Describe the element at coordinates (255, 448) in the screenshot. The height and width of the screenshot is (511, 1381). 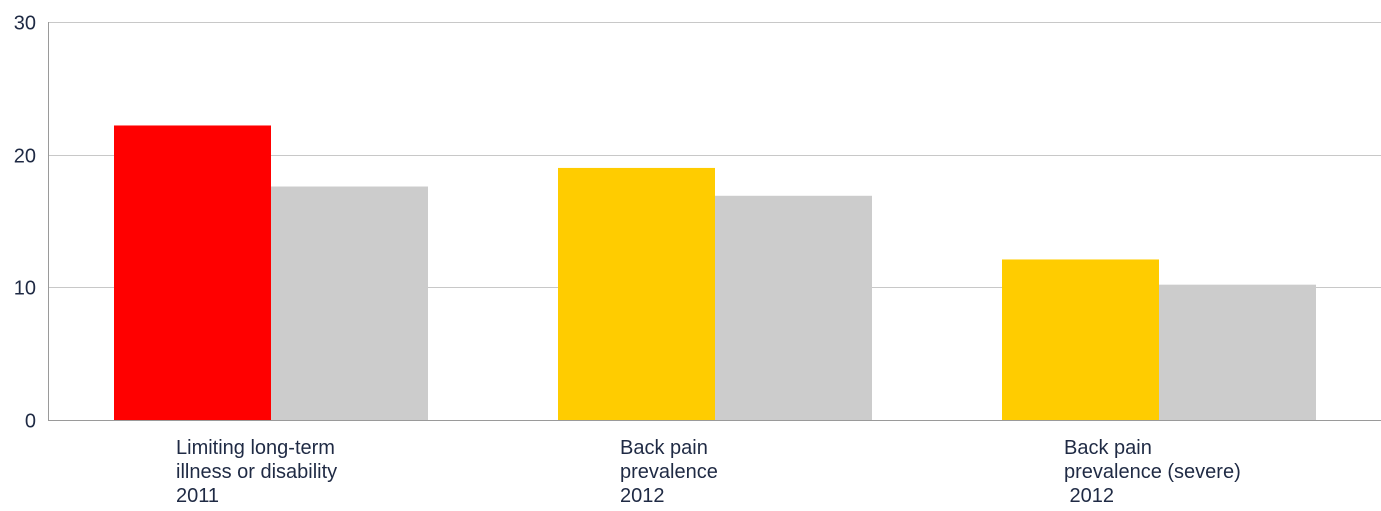
I see `category-label: Limiting long-term` at that location.